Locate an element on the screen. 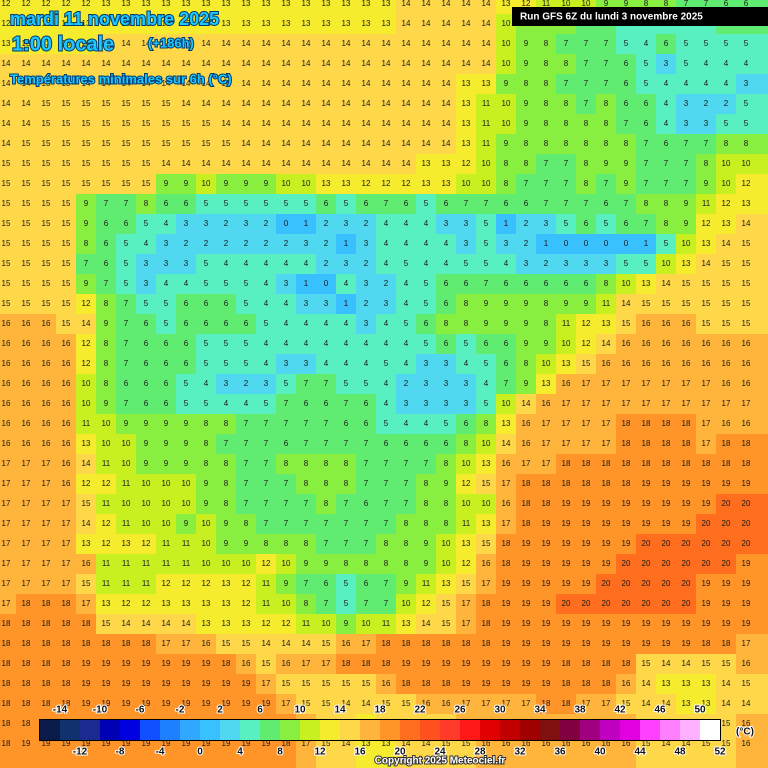 The width and height of the screenshot is (768, 768). scale-label: 0 is located at coordinates (200, 752).